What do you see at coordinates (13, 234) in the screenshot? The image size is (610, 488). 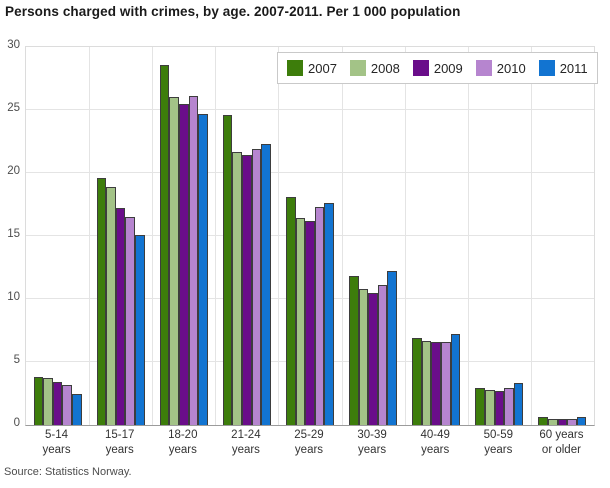 I see `y-tick-15: 15` at bounding box center [13, 234].